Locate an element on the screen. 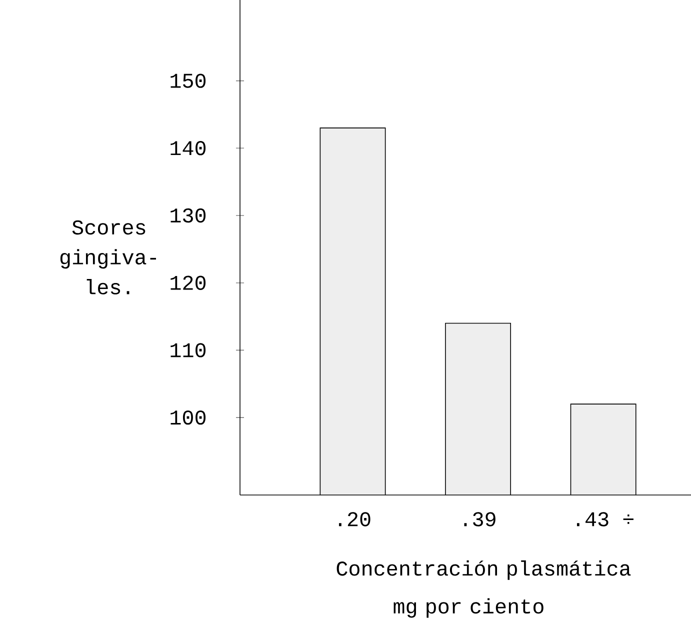 Image resolution: width=691 pixels, height=636 pixels. y-tick-label: 110 is located at coordinates (188, 350).